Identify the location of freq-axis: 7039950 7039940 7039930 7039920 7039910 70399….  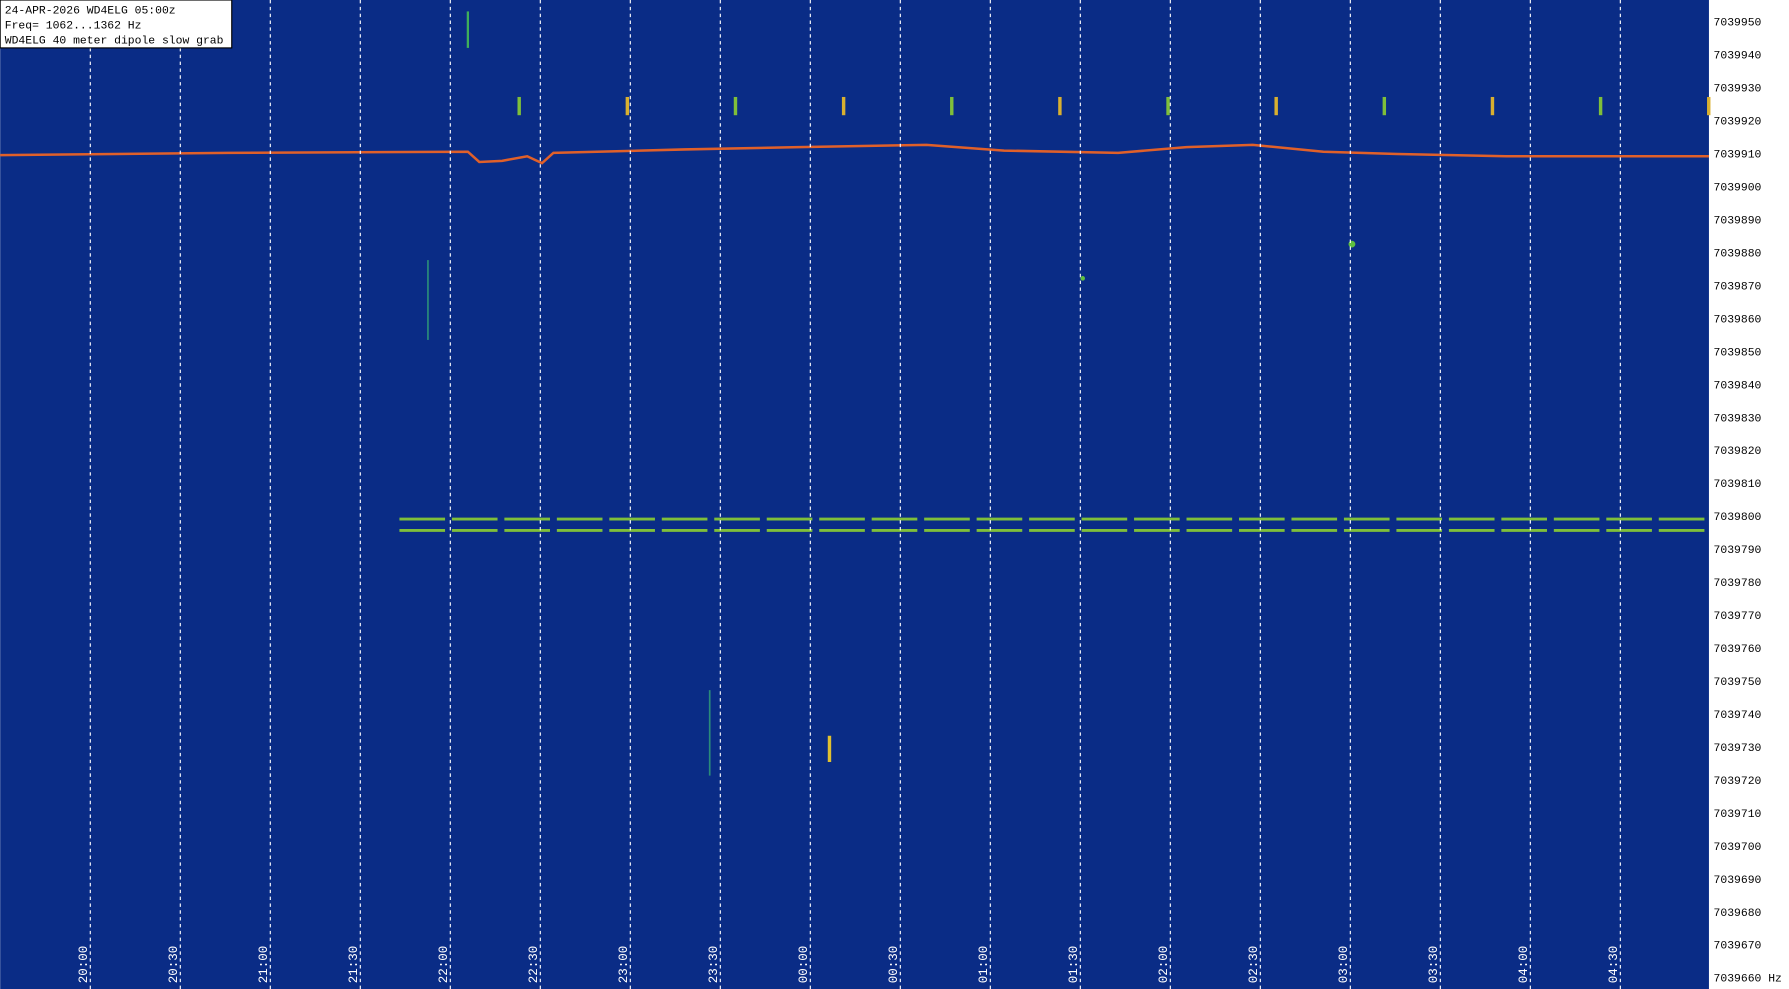
(1748, 502).